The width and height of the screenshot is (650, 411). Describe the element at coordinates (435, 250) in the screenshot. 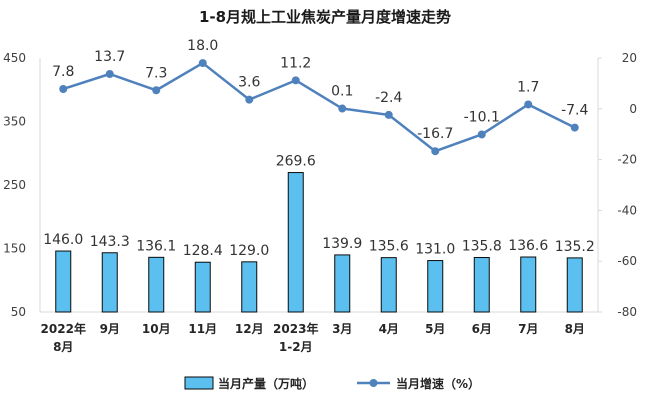

I see `production-data-label: 131.0` at that location.